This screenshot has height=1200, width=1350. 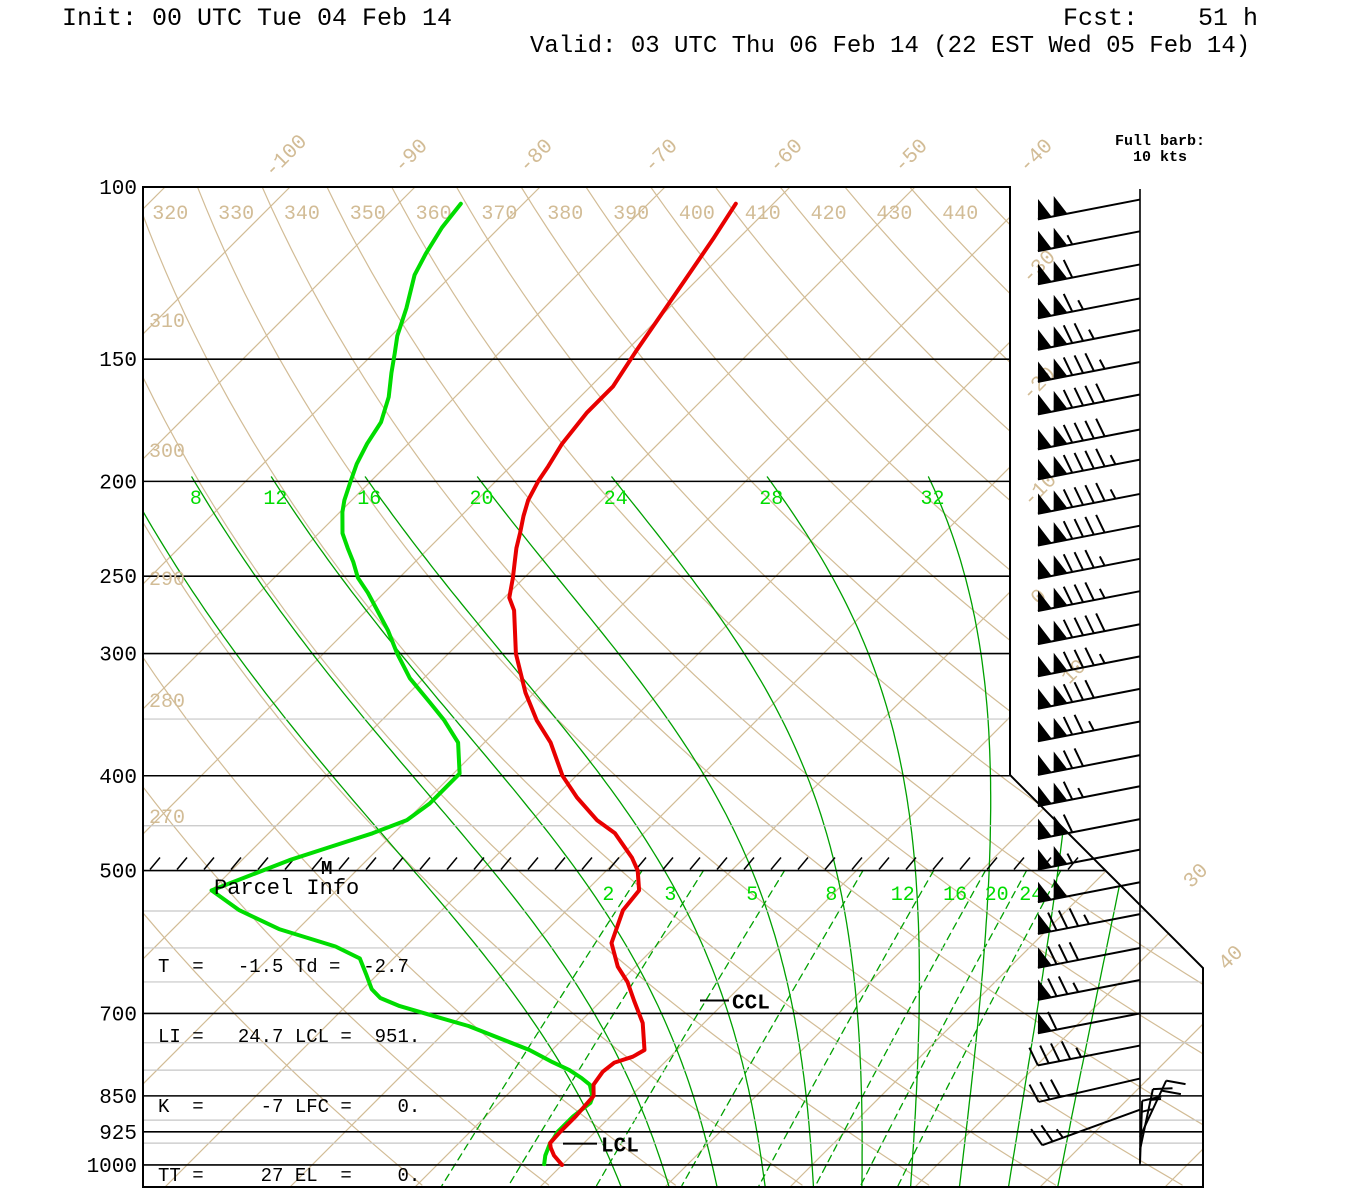 I want to click on svg-text: -100, so click(x=287, y=157).